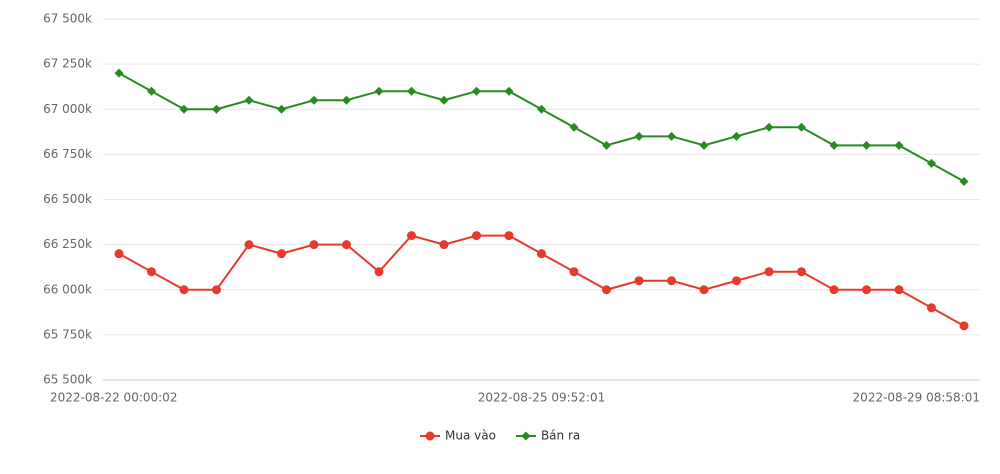  Describe the element at coordinates (67, 334) in the screenshot. I see `y-tick-label: 65 750k` at that location.